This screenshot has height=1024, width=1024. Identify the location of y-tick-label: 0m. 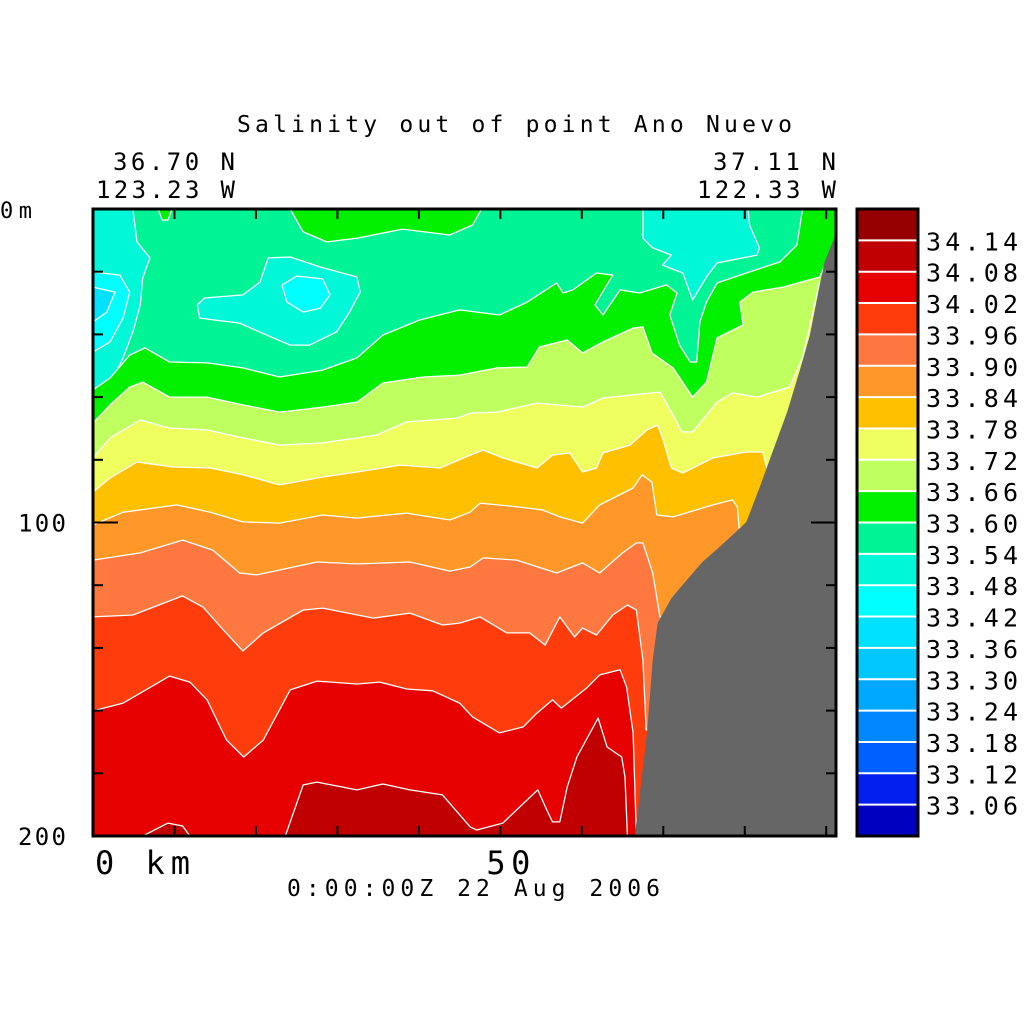
(16, 211).